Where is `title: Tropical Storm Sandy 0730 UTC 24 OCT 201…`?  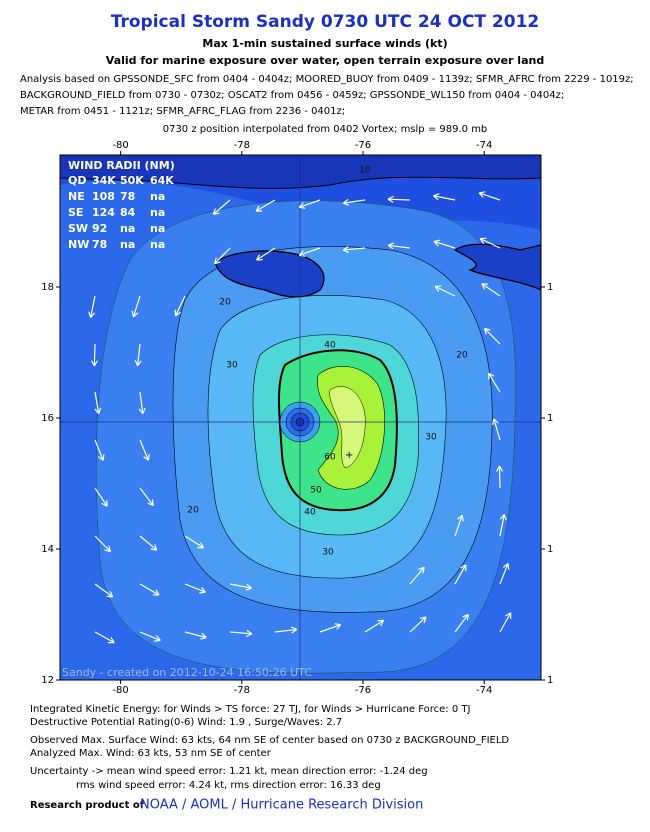 title: Tropical Storm Sandy 0730 UTC 24 OCT 201… is located at coordinates (325, 22).